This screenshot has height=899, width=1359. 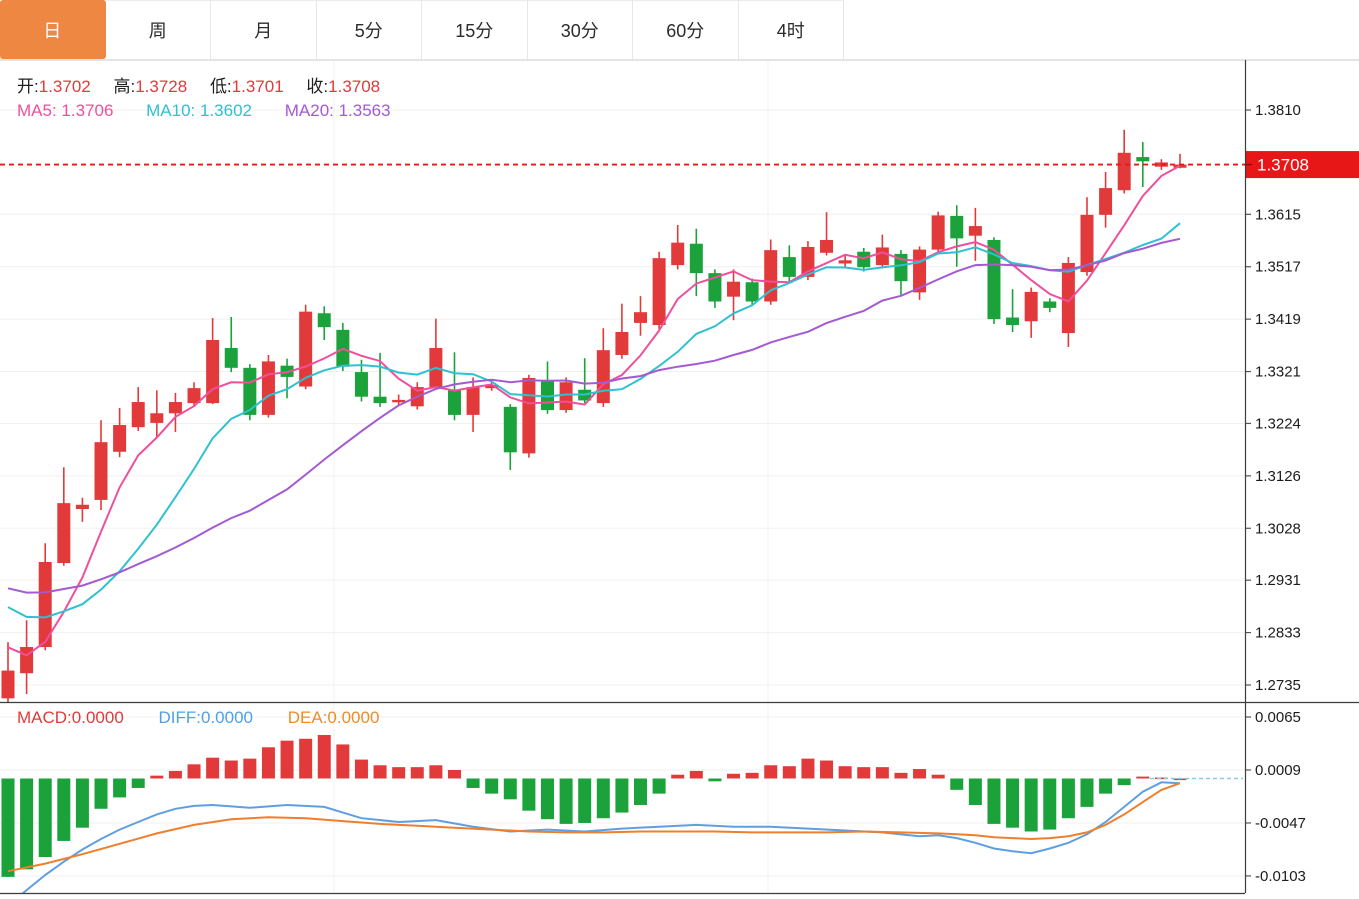 What do you see at coordinates (264, 29) in the screenshot?
I see `tab-monthly: 月` at bounding box center [264, 29].